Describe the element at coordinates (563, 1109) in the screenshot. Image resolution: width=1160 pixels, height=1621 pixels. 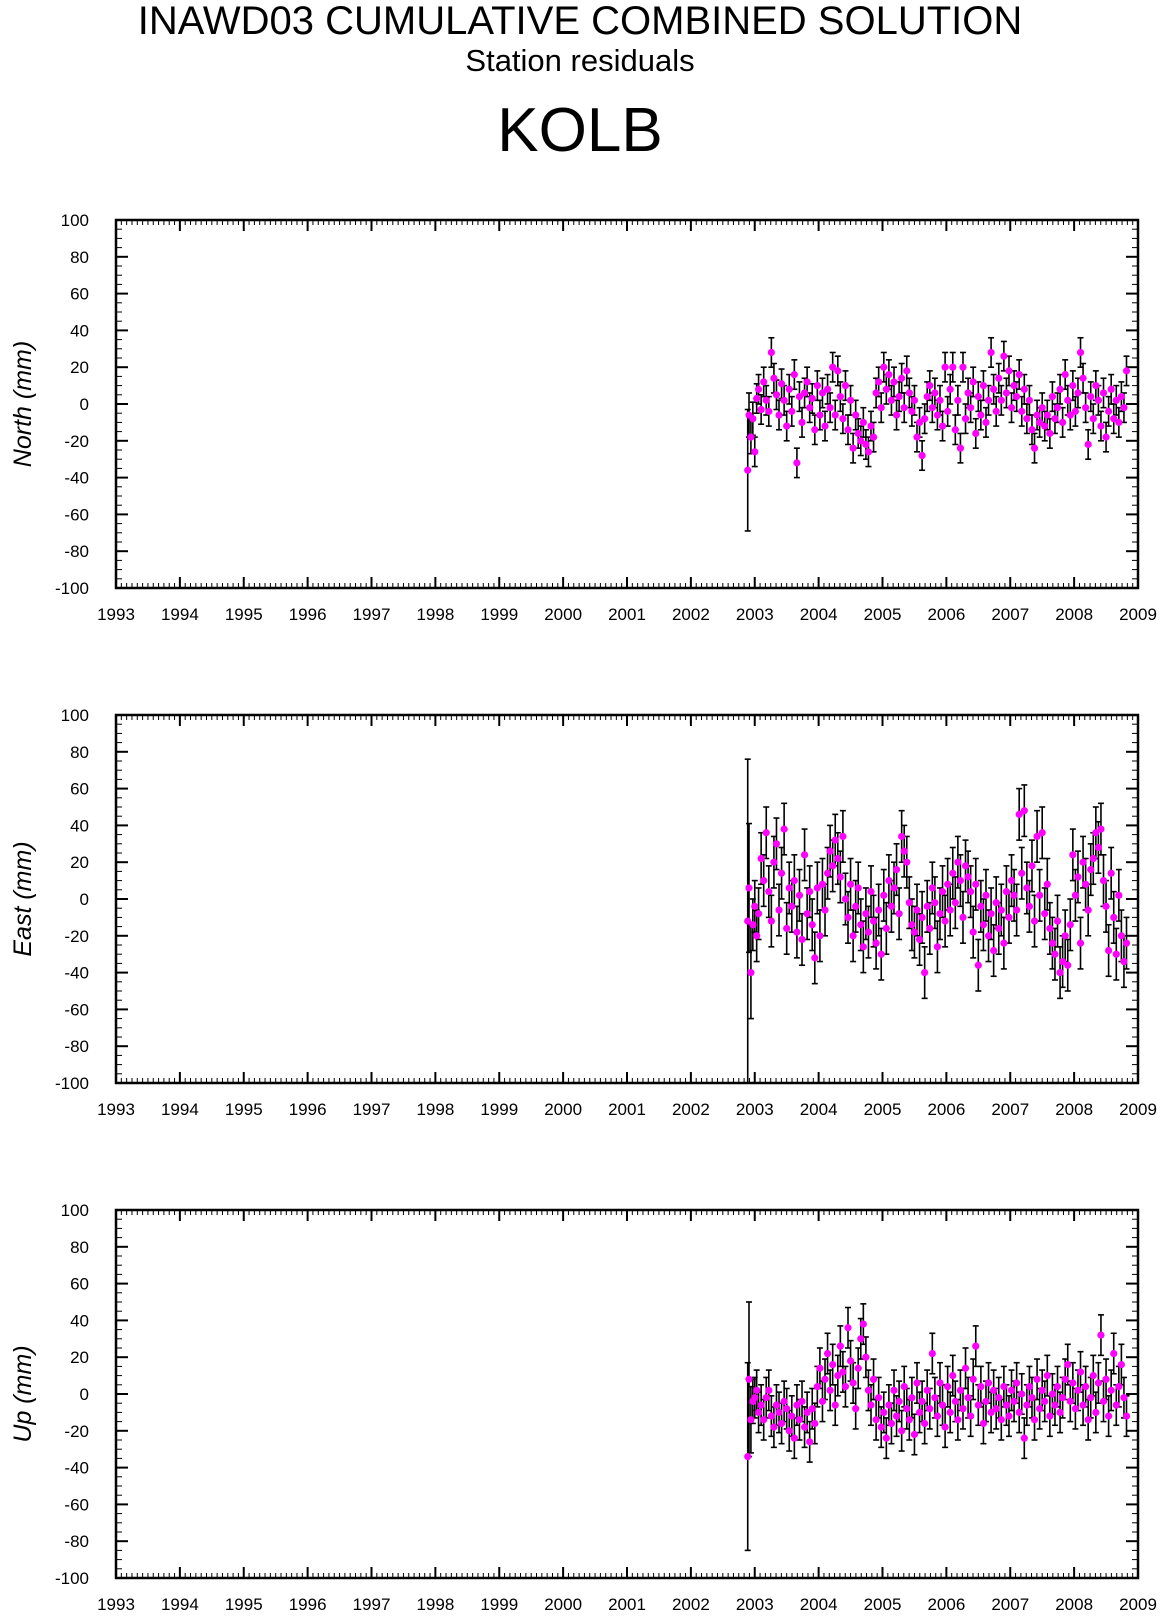
I see `east-x-tick-label: 2000` at that location.